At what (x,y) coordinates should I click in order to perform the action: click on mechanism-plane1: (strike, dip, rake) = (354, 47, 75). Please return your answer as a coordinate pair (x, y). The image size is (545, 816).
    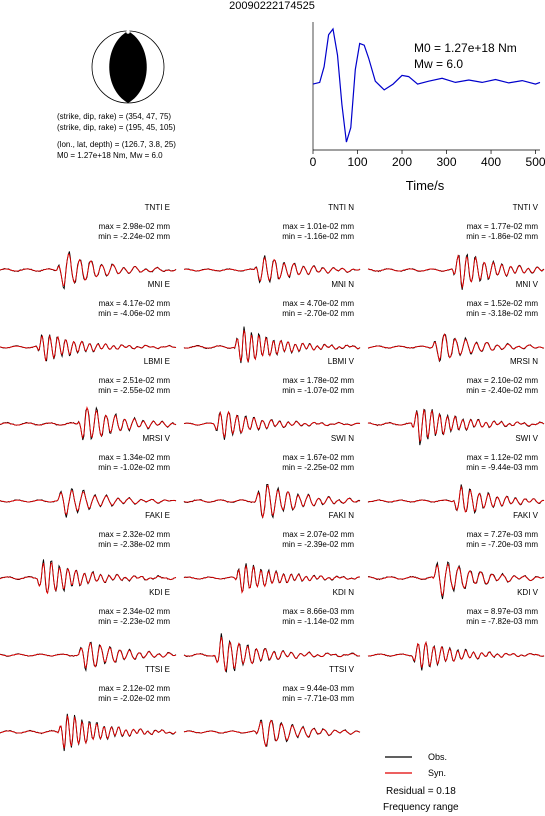
    Looking at the image, I should click on (114, 116).